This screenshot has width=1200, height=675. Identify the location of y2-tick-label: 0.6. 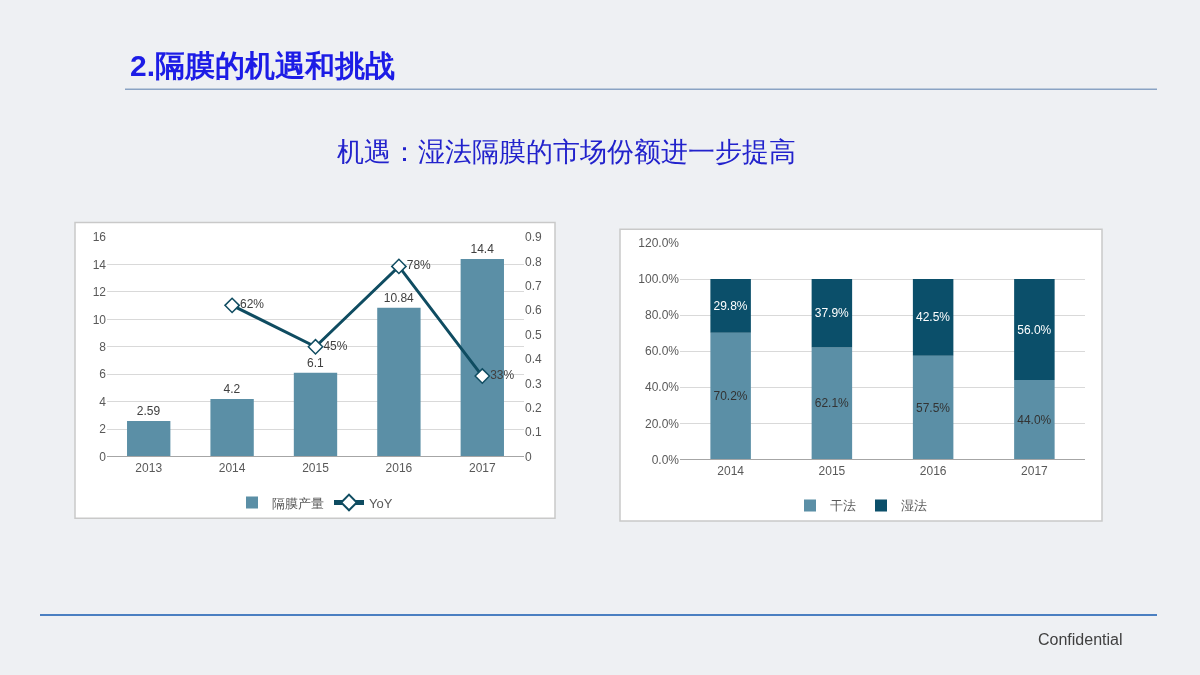
(534, 310).